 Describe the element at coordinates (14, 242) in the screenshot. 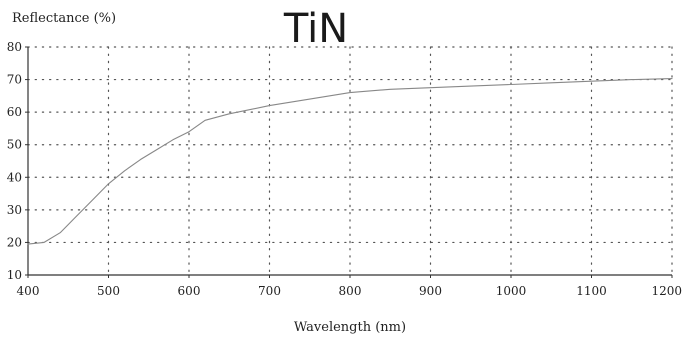

I see `y-tick-label: 20` at that location.